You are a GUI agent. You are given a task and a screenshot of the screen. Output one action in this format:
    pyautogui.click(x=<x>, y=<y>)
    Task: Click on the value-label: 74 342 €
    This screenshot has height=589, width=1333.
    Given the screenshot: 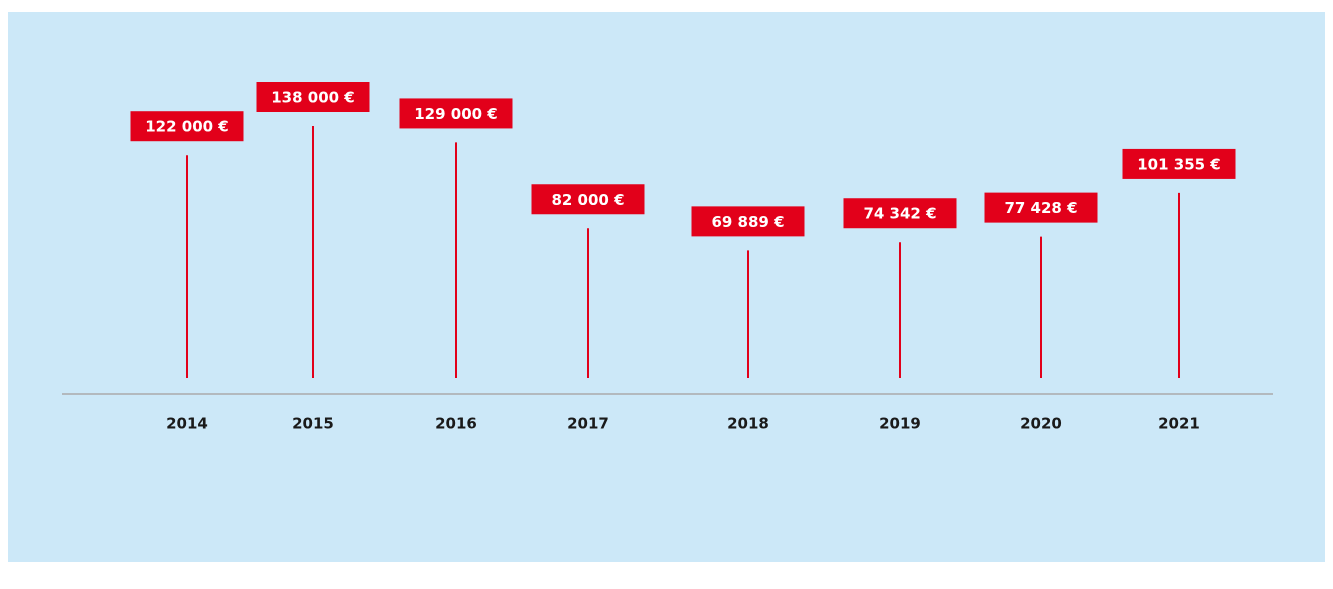 What is the action you would take?
    pyautogui.click(x=899, y=214)
    